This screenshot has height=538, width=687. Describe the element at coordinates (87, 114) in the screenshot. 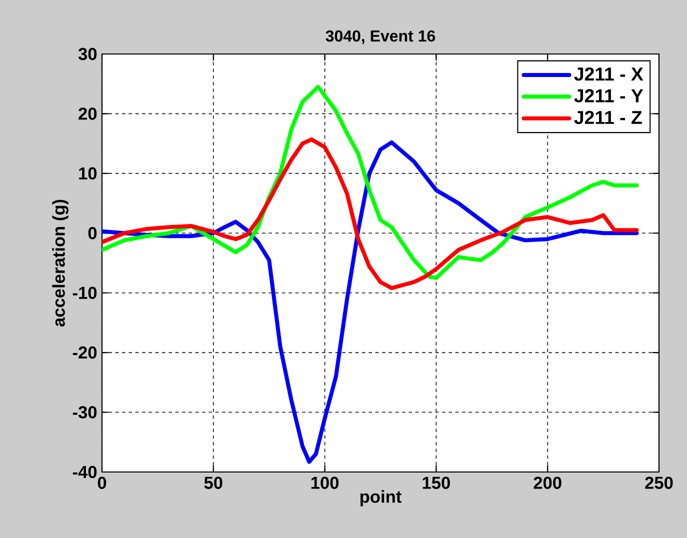

I see `y-tick-label: 20` at that location.